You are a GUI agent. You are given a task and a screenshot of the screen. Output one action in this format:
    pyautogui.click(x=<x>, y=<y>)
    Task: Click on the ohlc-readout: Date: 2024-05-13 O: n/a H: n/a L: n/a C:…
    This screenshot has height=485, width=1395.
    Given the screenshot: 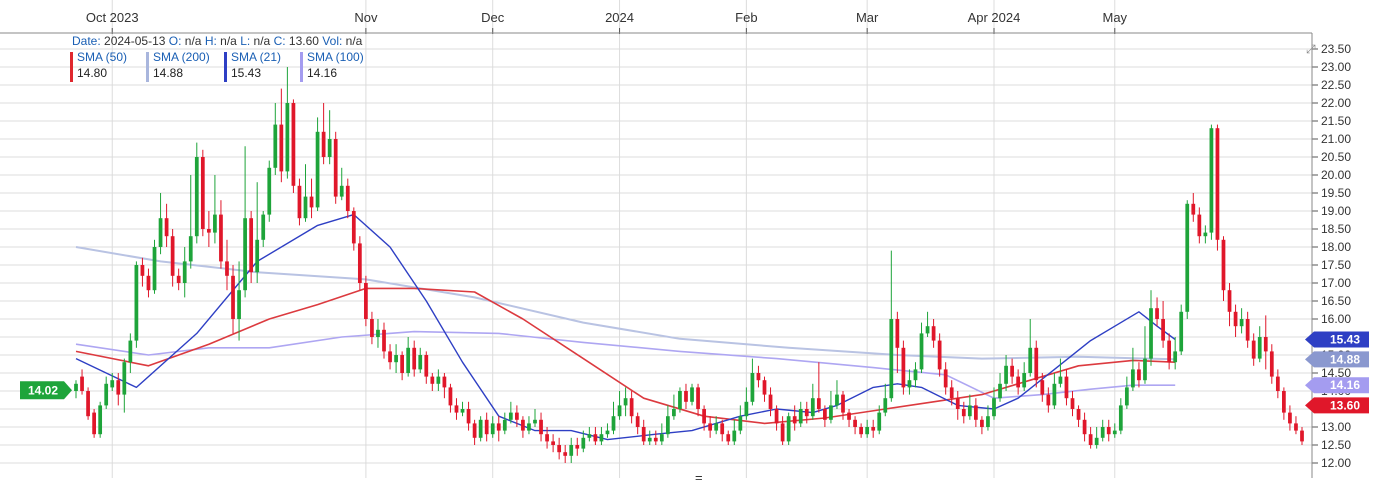 What is the action you would take?
    pyautogui.click(x=217, y=41)
    